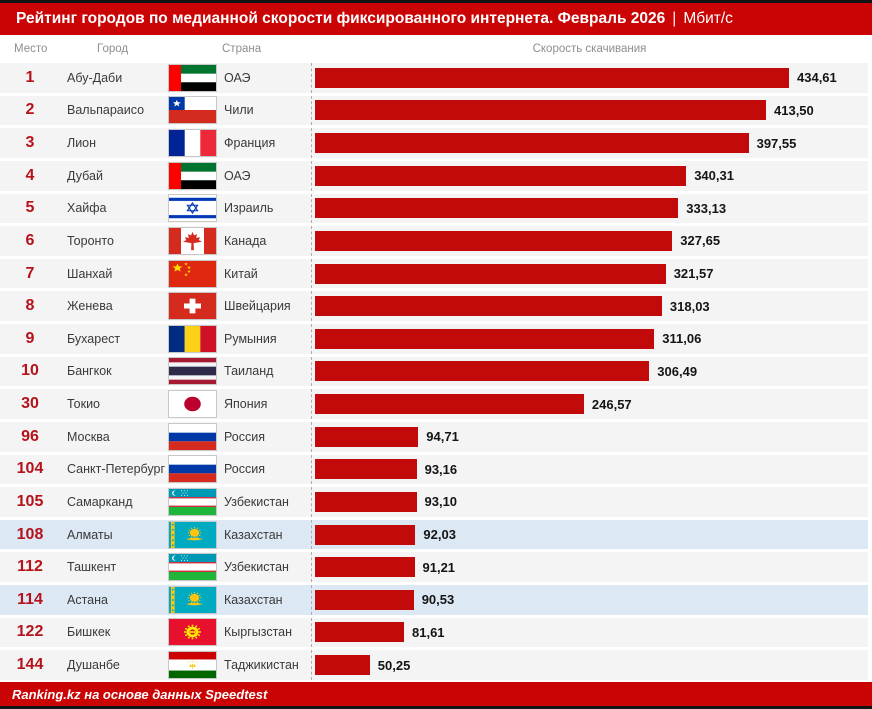 This screenshot has height=709, width=872. I want to click on speed-value: 318,03, so click(689, 306).